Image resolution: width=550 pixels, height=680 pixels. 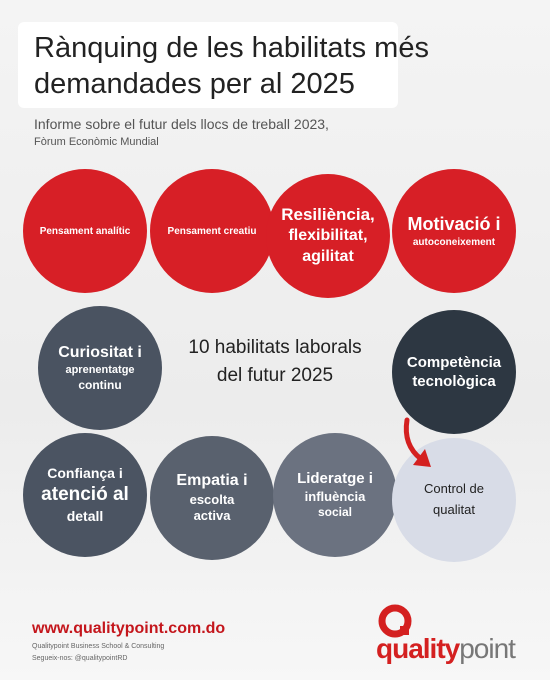 I want to click on skill-circle: Lideratge i influència social, so click(x=335, y=495).